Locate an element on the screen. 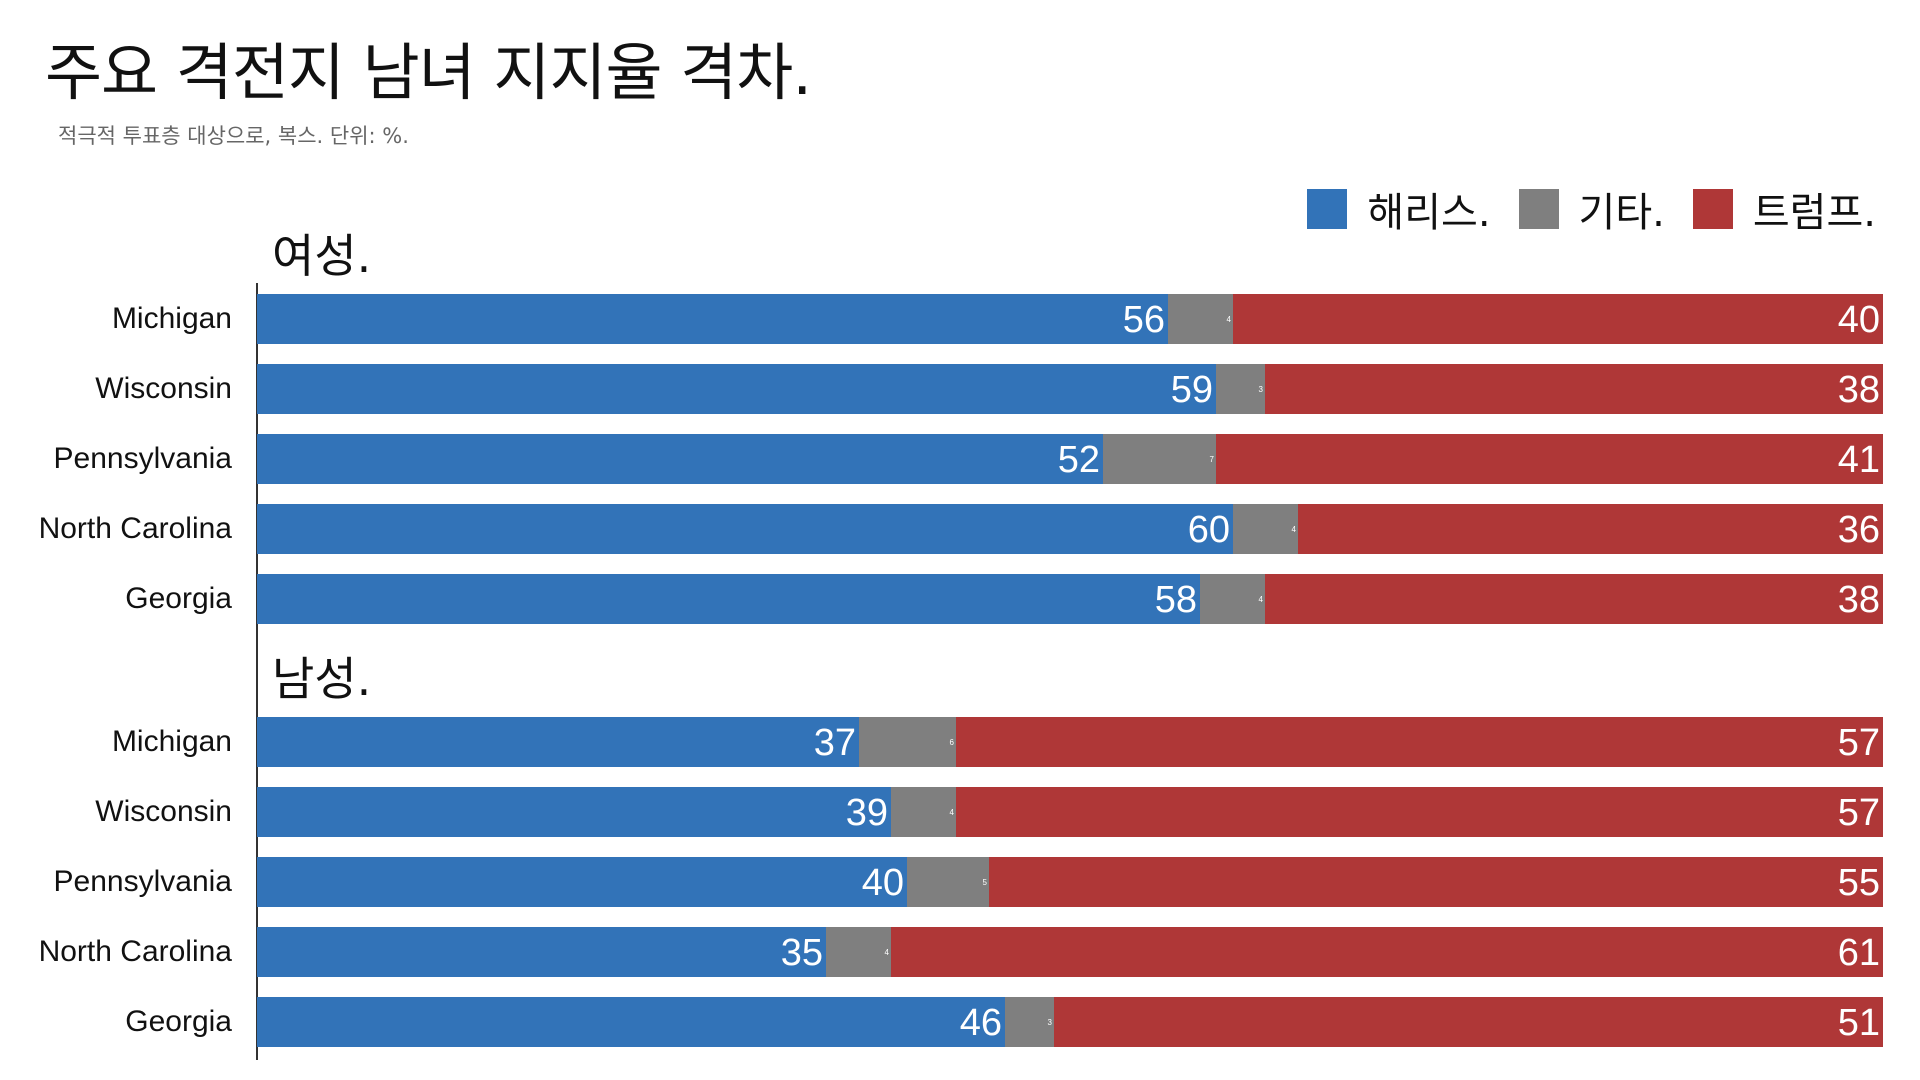  legend-label-other: 기타. is located at coordinates (1621, 213).